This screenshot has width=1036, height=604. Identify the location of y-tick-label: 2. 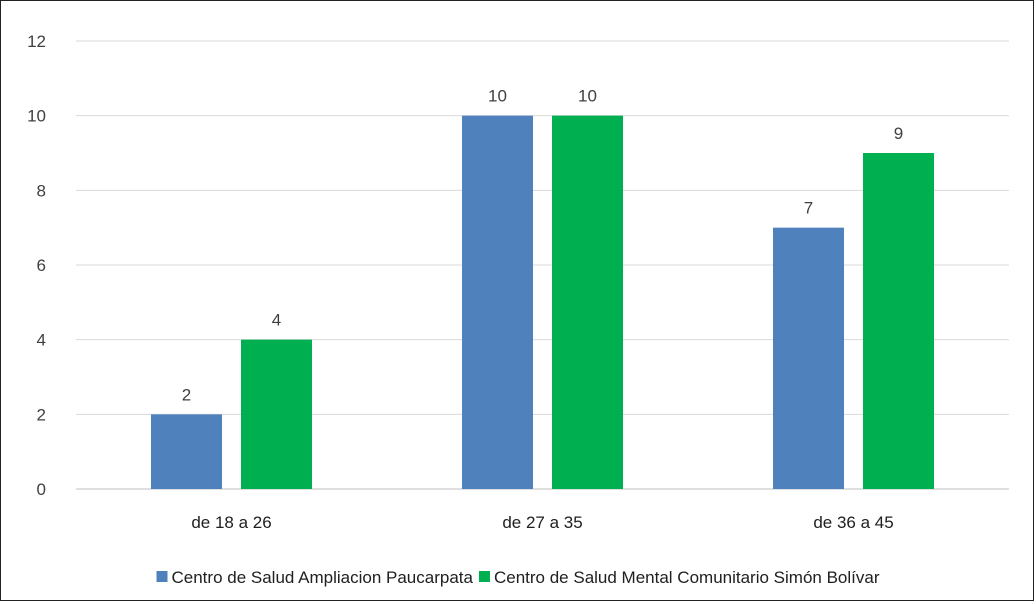
(41, 414).